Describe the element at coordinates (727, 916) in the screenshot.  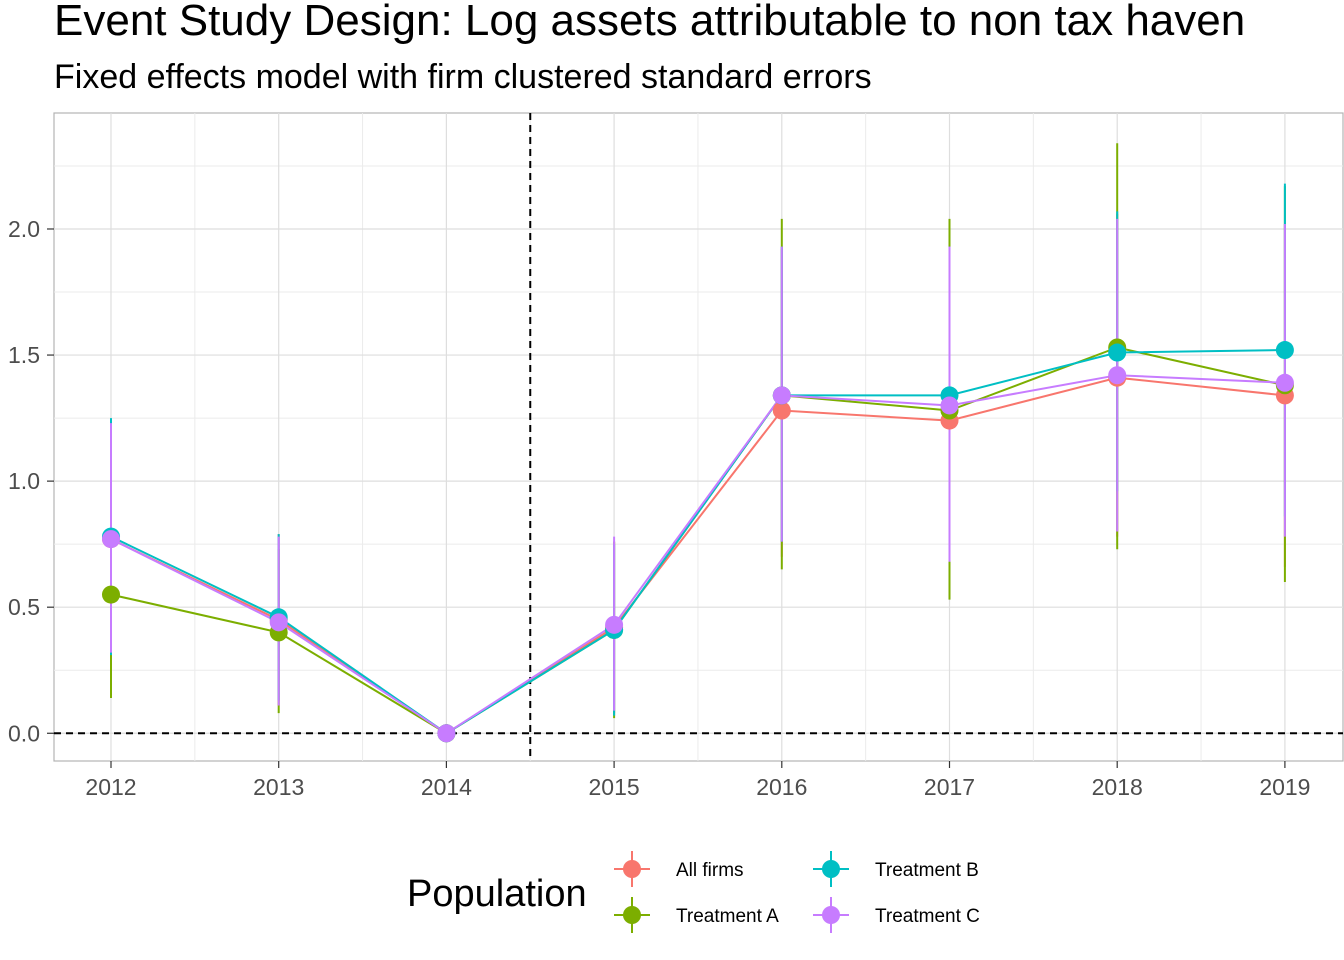
I see `legend-label-treatment-a: Treatment A` at that location.